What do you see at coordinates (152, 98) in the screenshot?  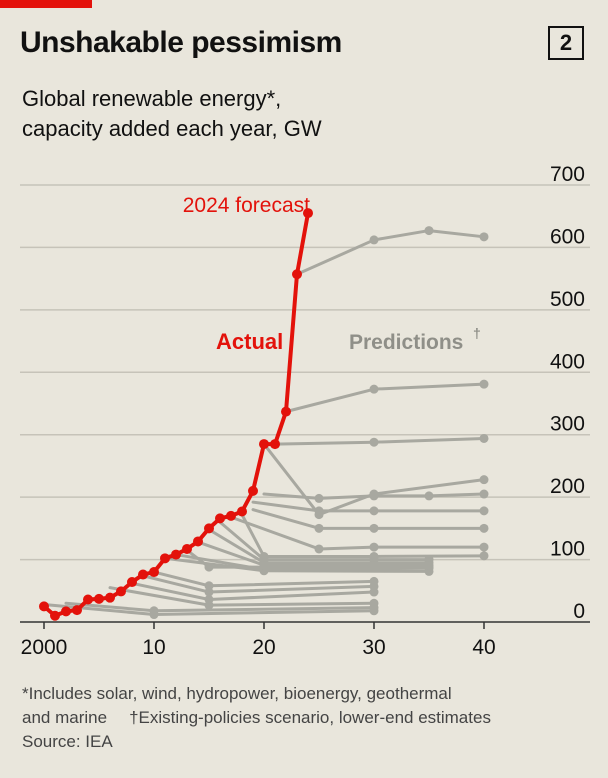 I see `subtitle-line-1: Global renewable energy*,` at bounding box center [152, 98].